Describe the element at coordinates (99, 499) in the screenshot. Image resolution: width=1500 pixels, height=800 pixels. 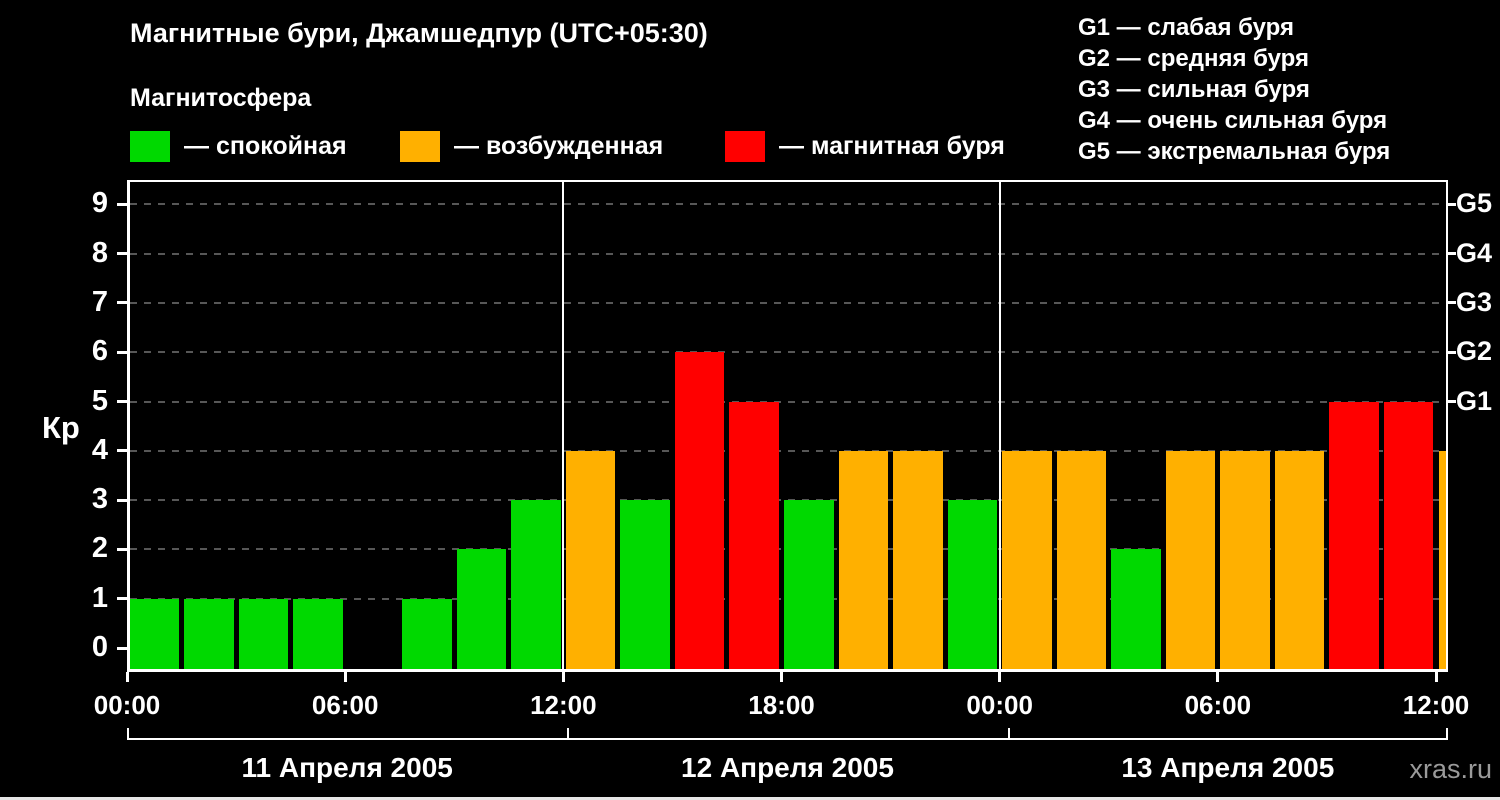
I see `y-tick-label-3: 3` at that location.